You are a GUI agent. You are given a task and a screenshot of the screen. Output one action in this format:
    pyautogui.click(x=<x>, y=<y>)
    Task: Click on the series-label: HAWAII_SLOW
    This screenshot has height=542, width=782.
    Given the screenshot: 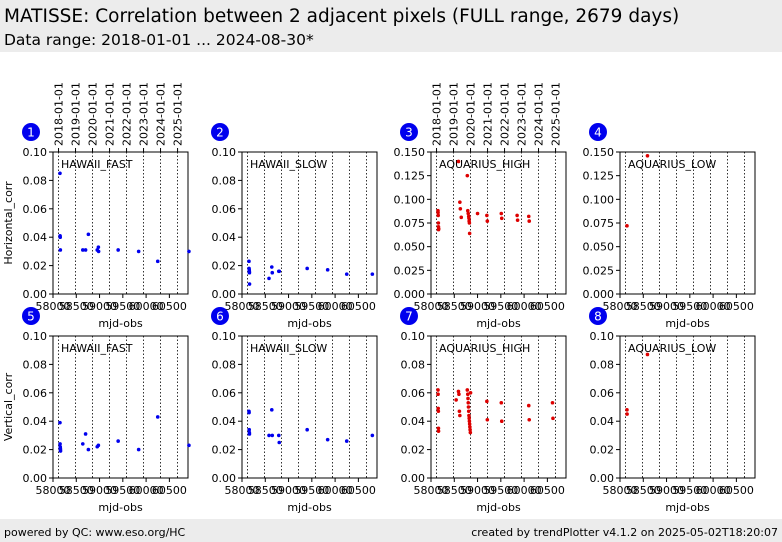 What is the action you would take?
    pyautogui.click(x=288, y=164)
    